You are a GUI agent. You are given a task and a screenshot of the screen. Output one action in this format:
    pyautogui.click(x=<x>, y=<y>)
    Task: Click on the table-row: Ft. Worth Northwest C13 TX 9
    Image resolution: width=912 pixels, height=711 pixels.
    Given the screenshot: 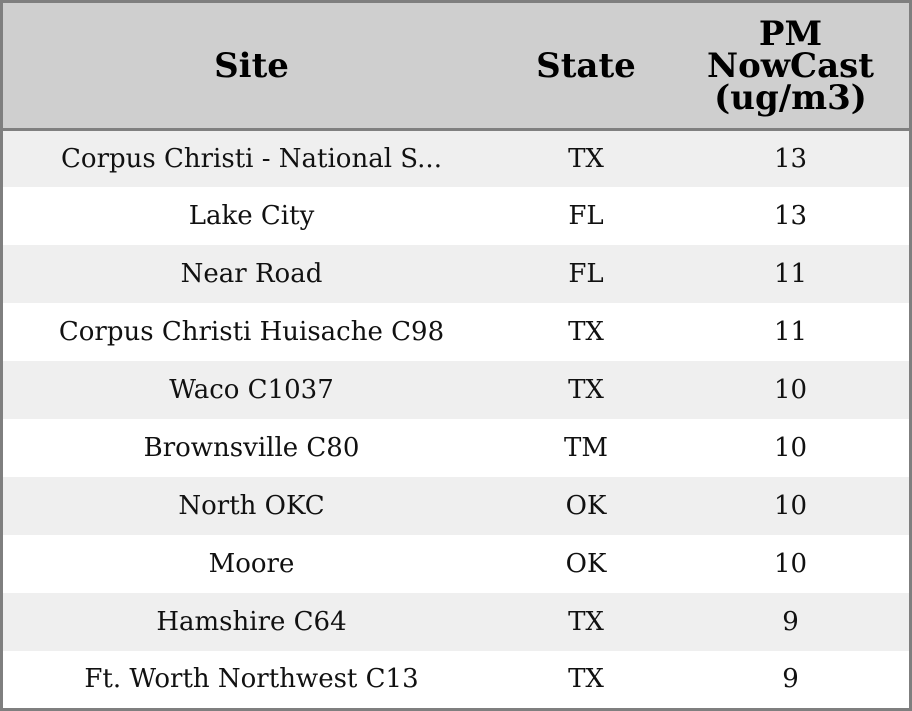 What is the action you would take?
    pyautogui.click(x=456, y=679)
    